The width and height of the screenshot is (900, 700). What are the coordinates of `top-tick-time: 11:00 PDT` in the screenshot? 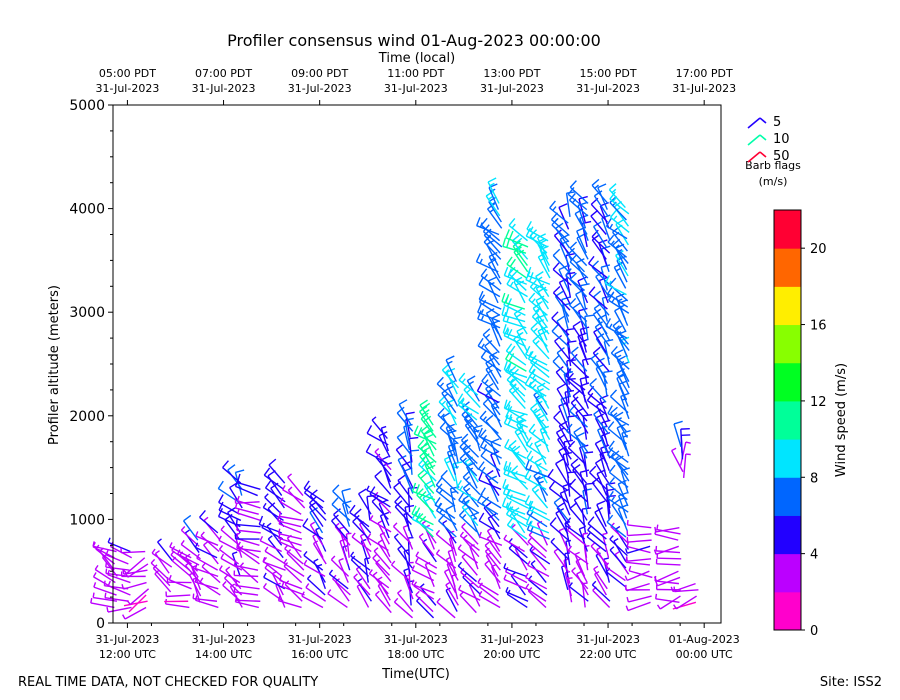 It's located at (415, 73).